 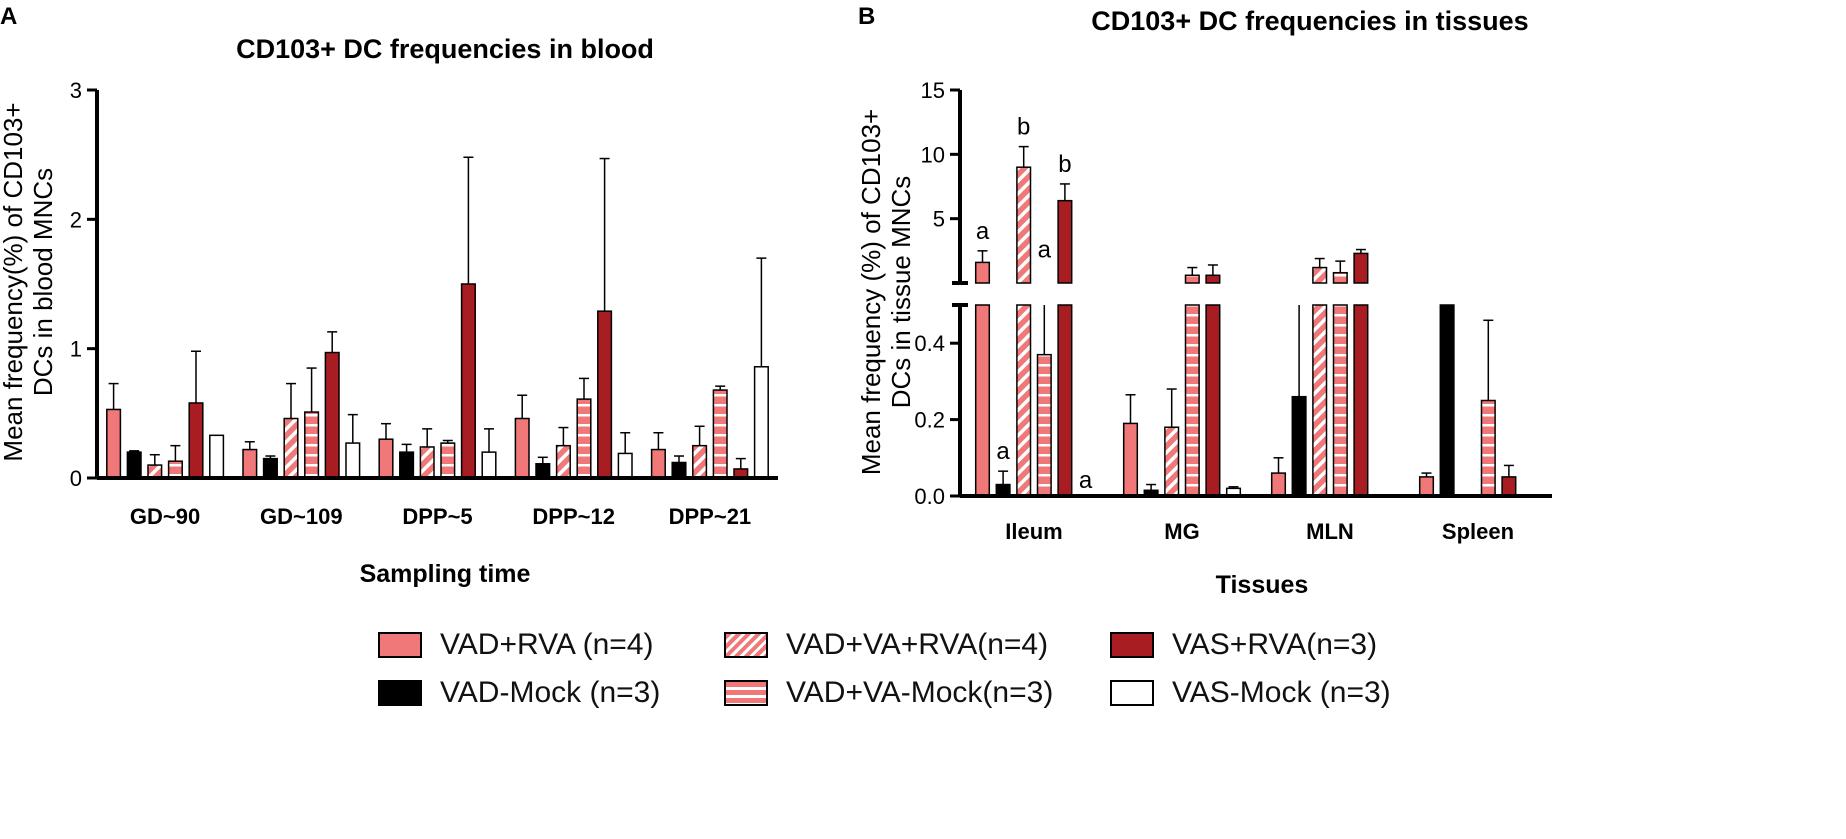 What do you see at coordinates (929, 496) in the screenshot?
I see `y-tick-label: 0.0` at bounding box center [929, 496].